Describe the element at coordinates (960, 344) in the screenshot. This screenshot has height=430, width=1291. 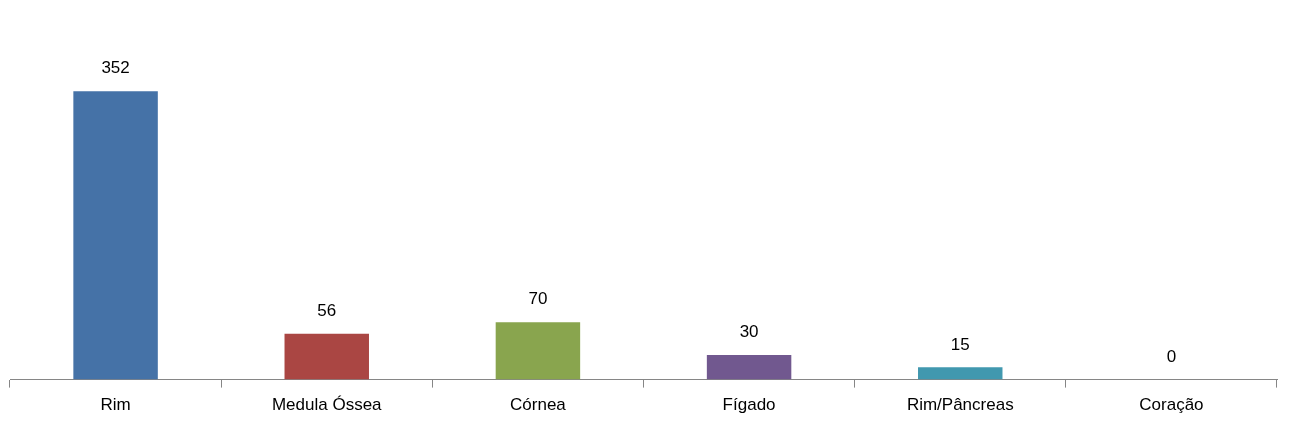
I see `data-label: 15` at that location.